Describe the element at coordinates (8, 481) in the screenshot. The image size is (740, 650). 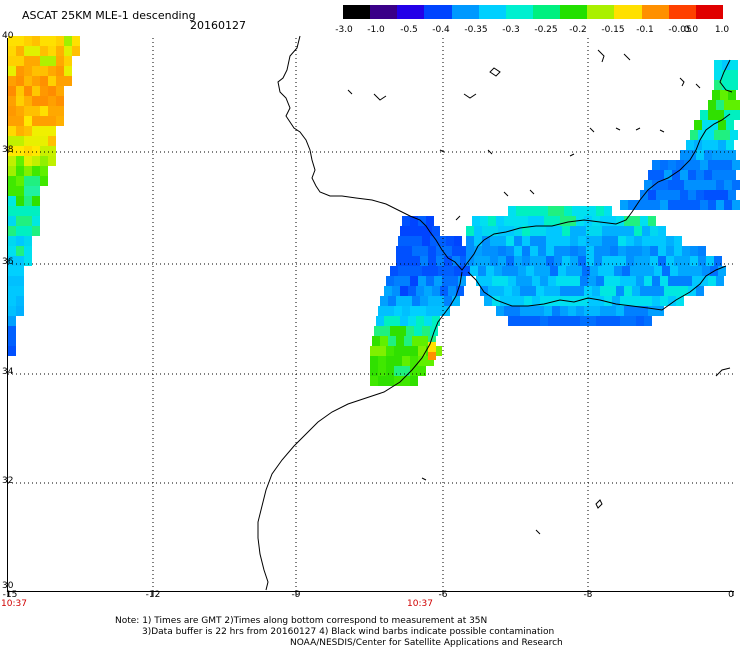
I see `lat-label: 32` at that location.